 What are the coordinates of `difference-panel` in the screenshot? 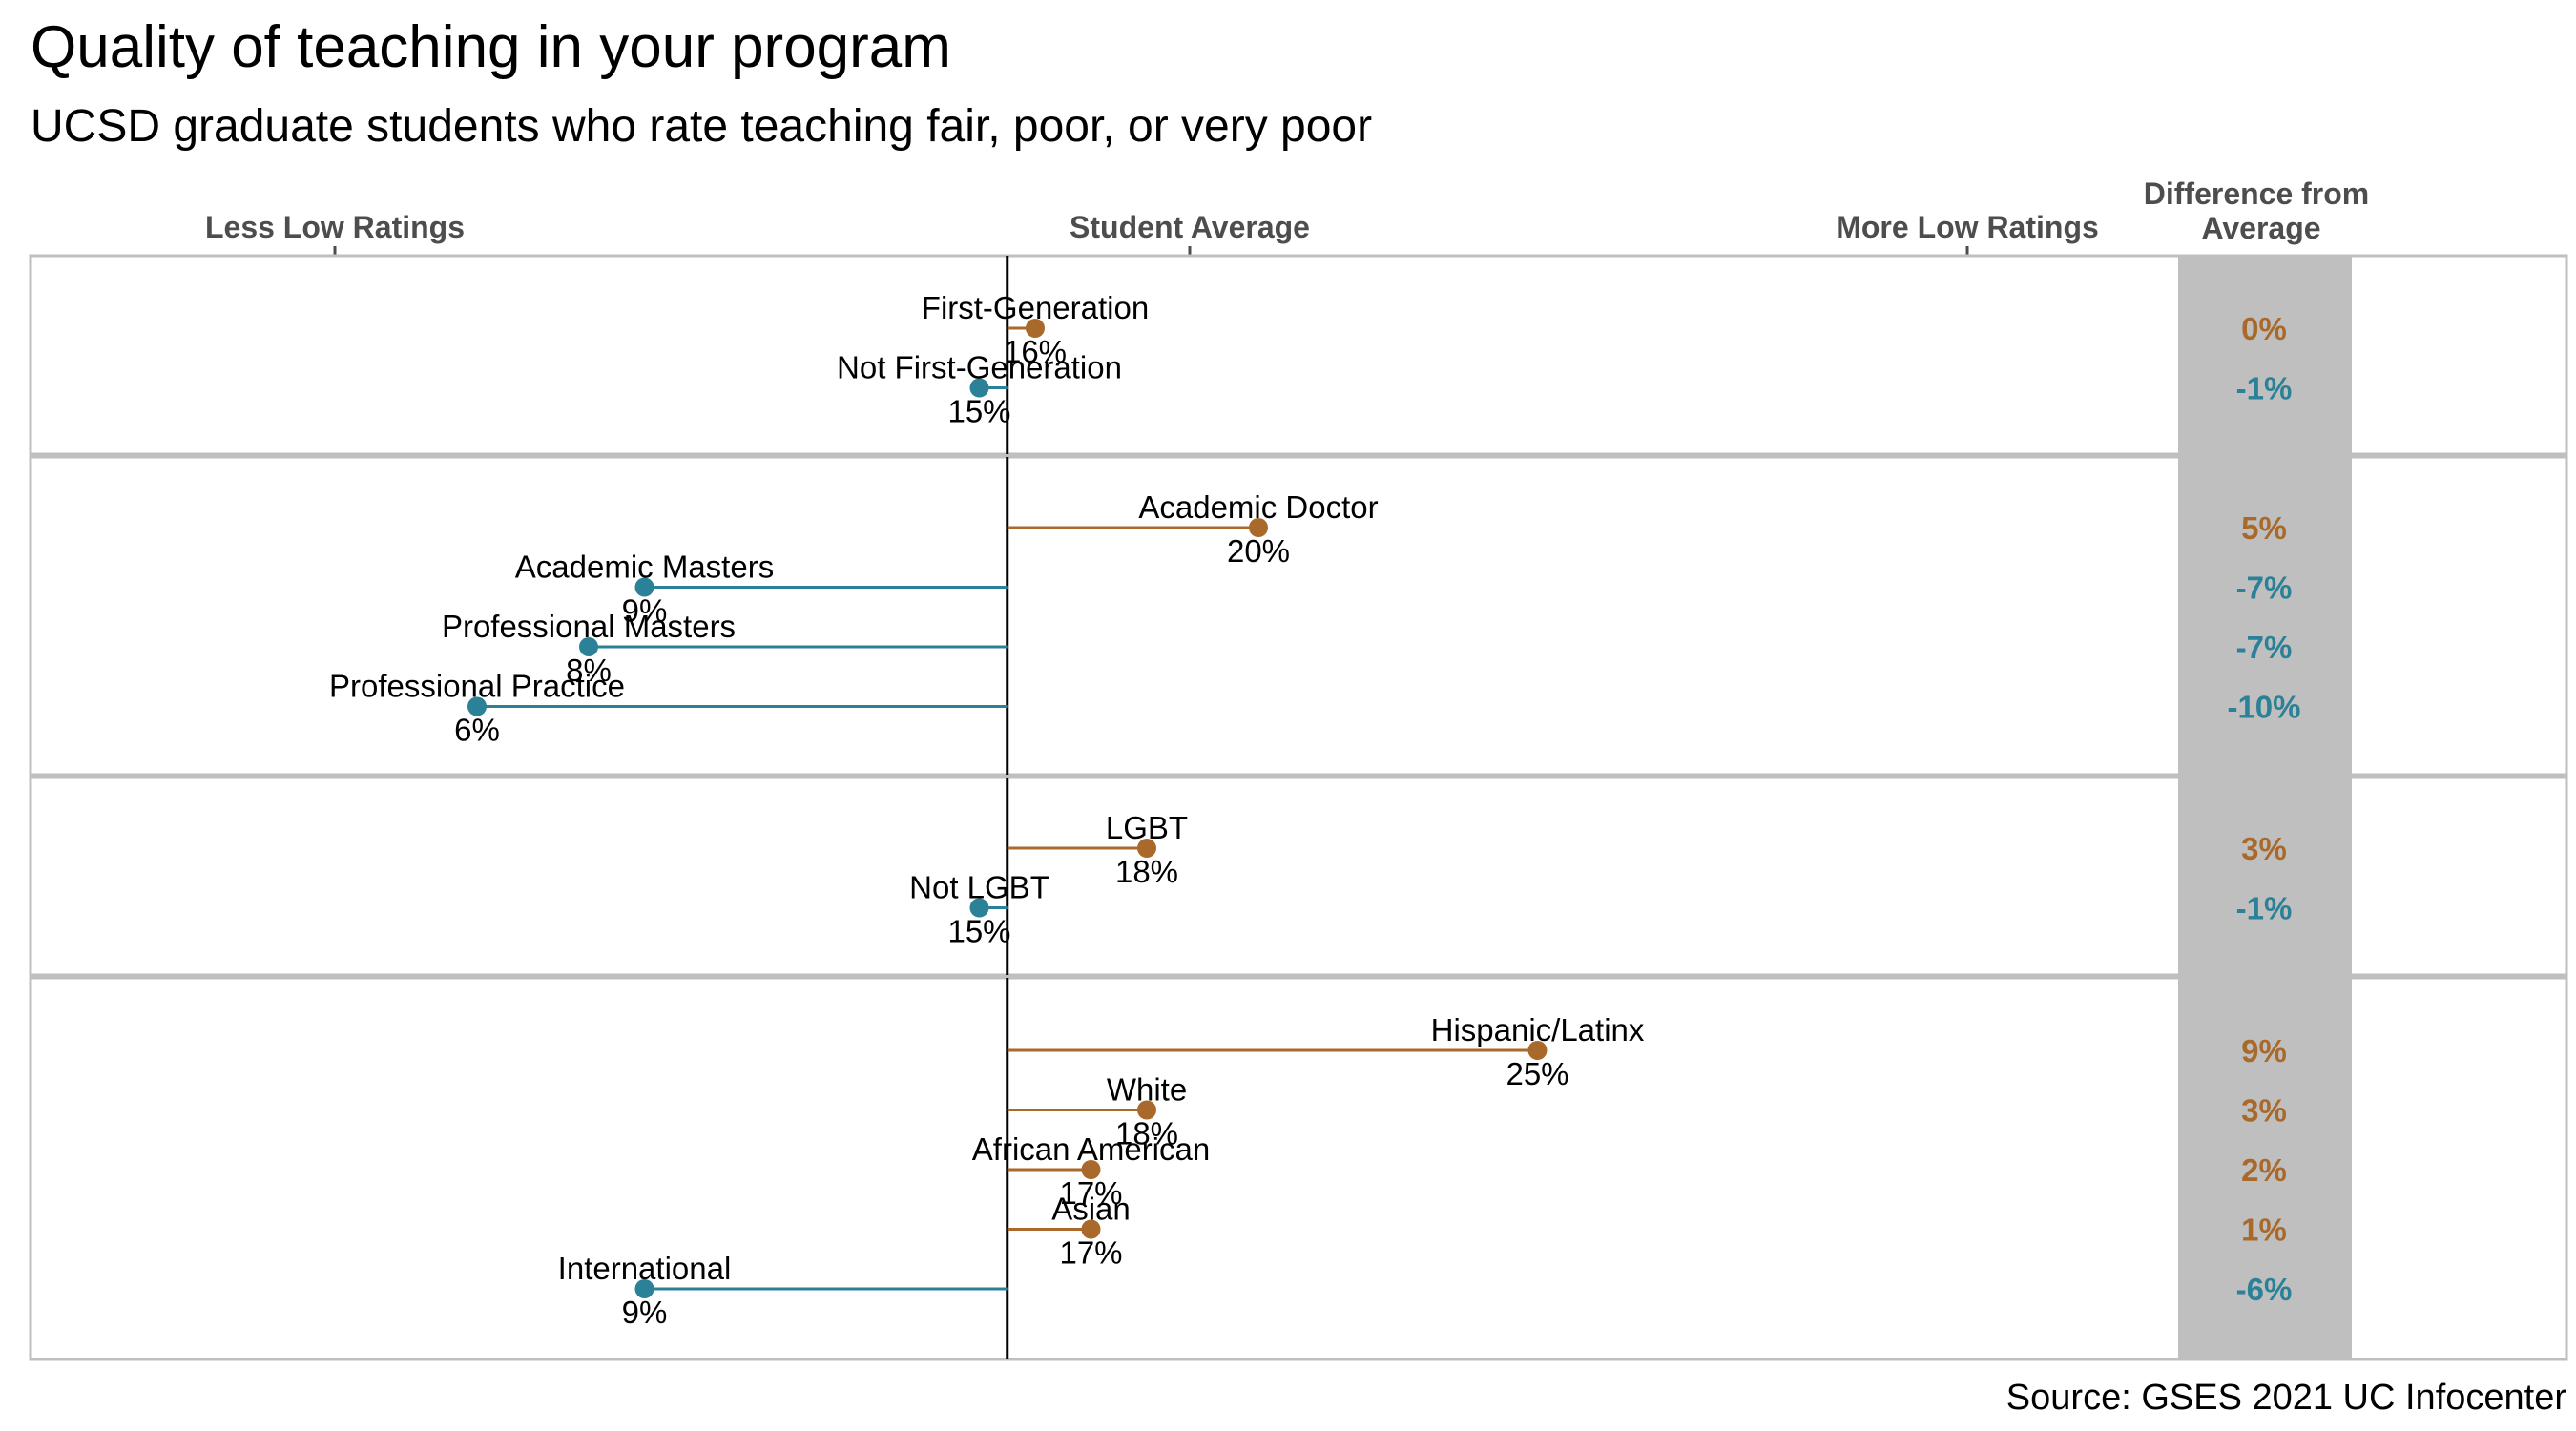 It's located at (2265, 808).